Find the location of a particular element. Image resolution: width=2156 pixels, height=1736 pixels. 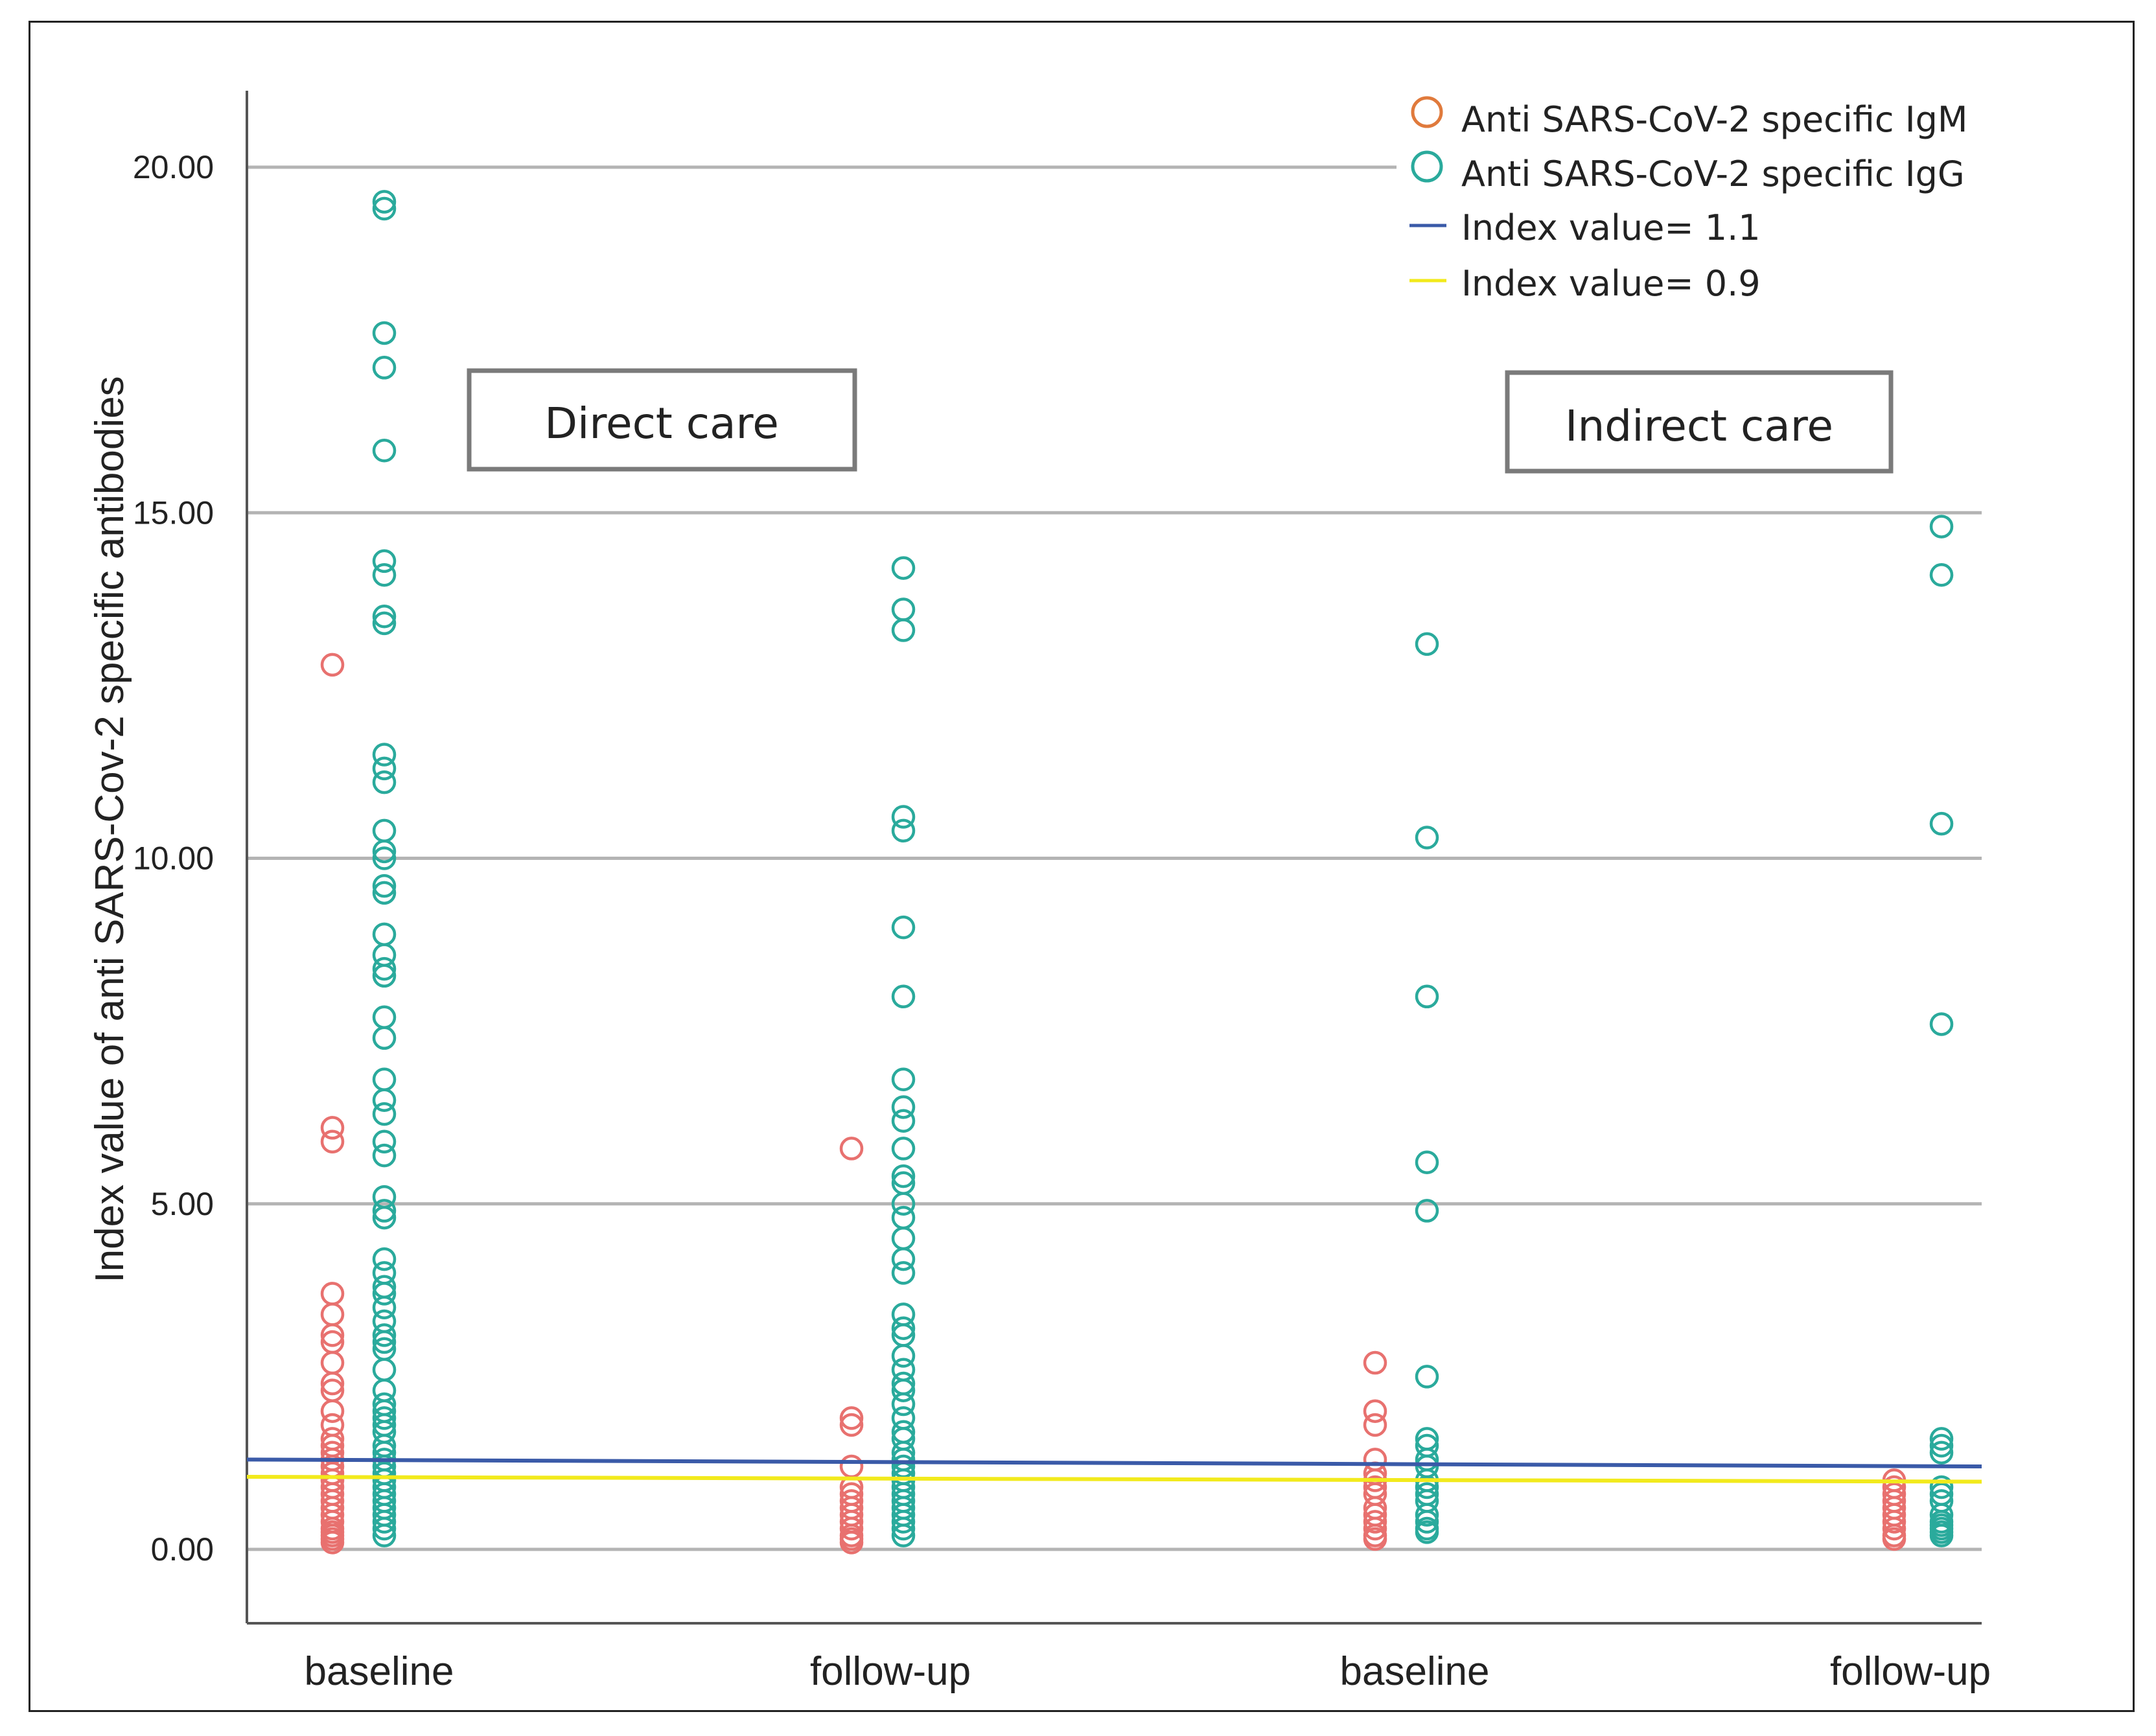

group-label-boxes: Direct care Indirect care is located at coordinates (1180, 421).